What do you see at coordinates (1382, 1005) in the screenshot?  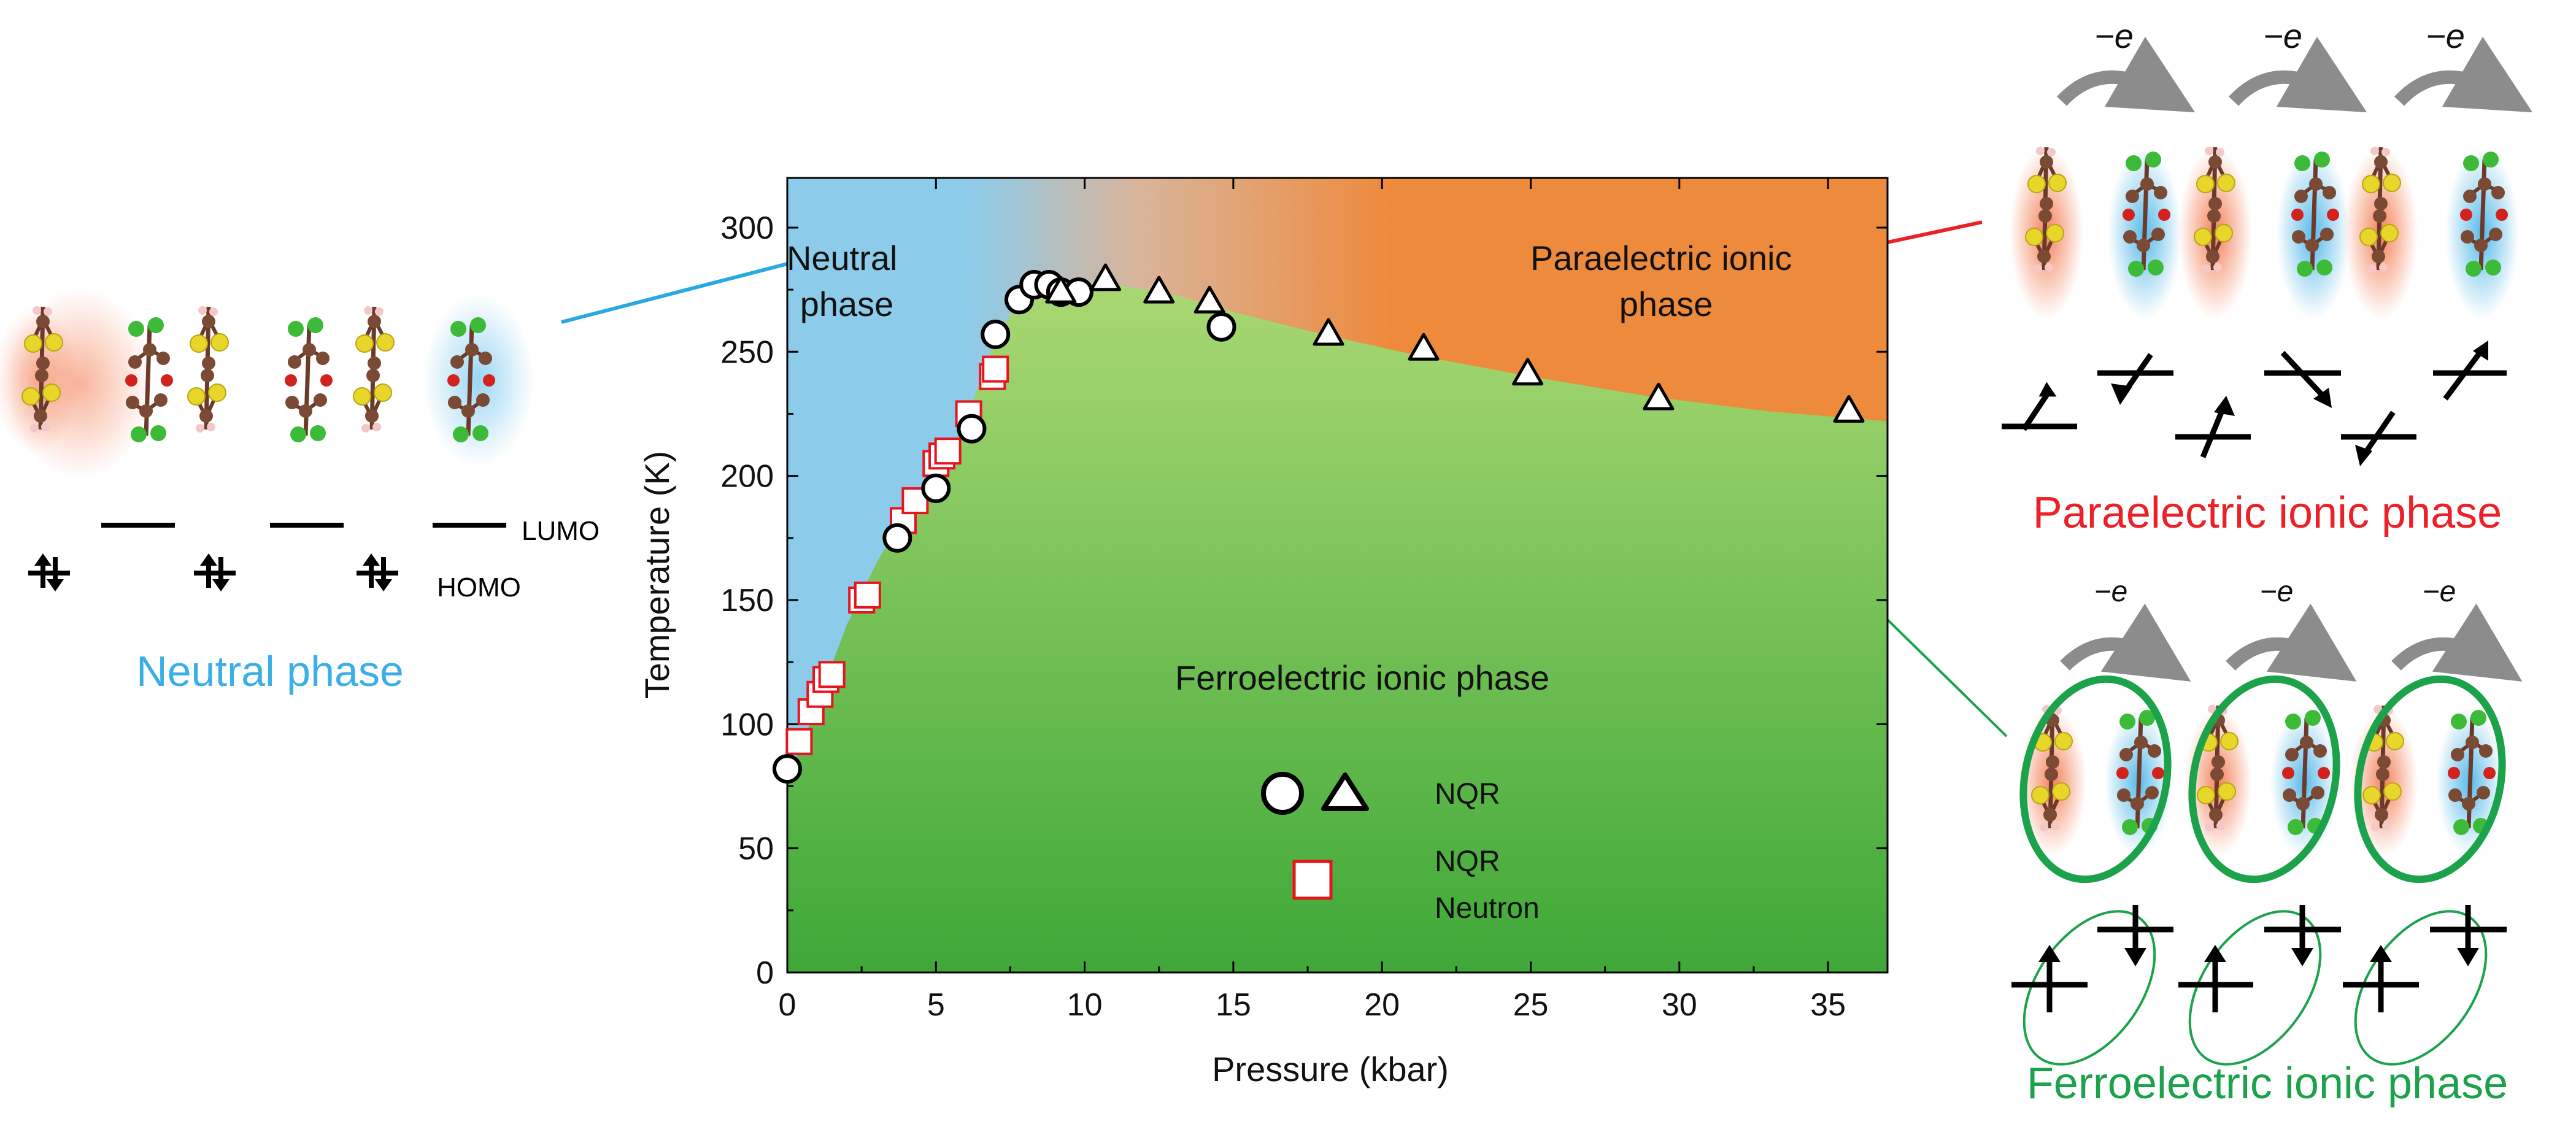 I see `x-tick-label: 20` at bounding box center [1382, 1005].